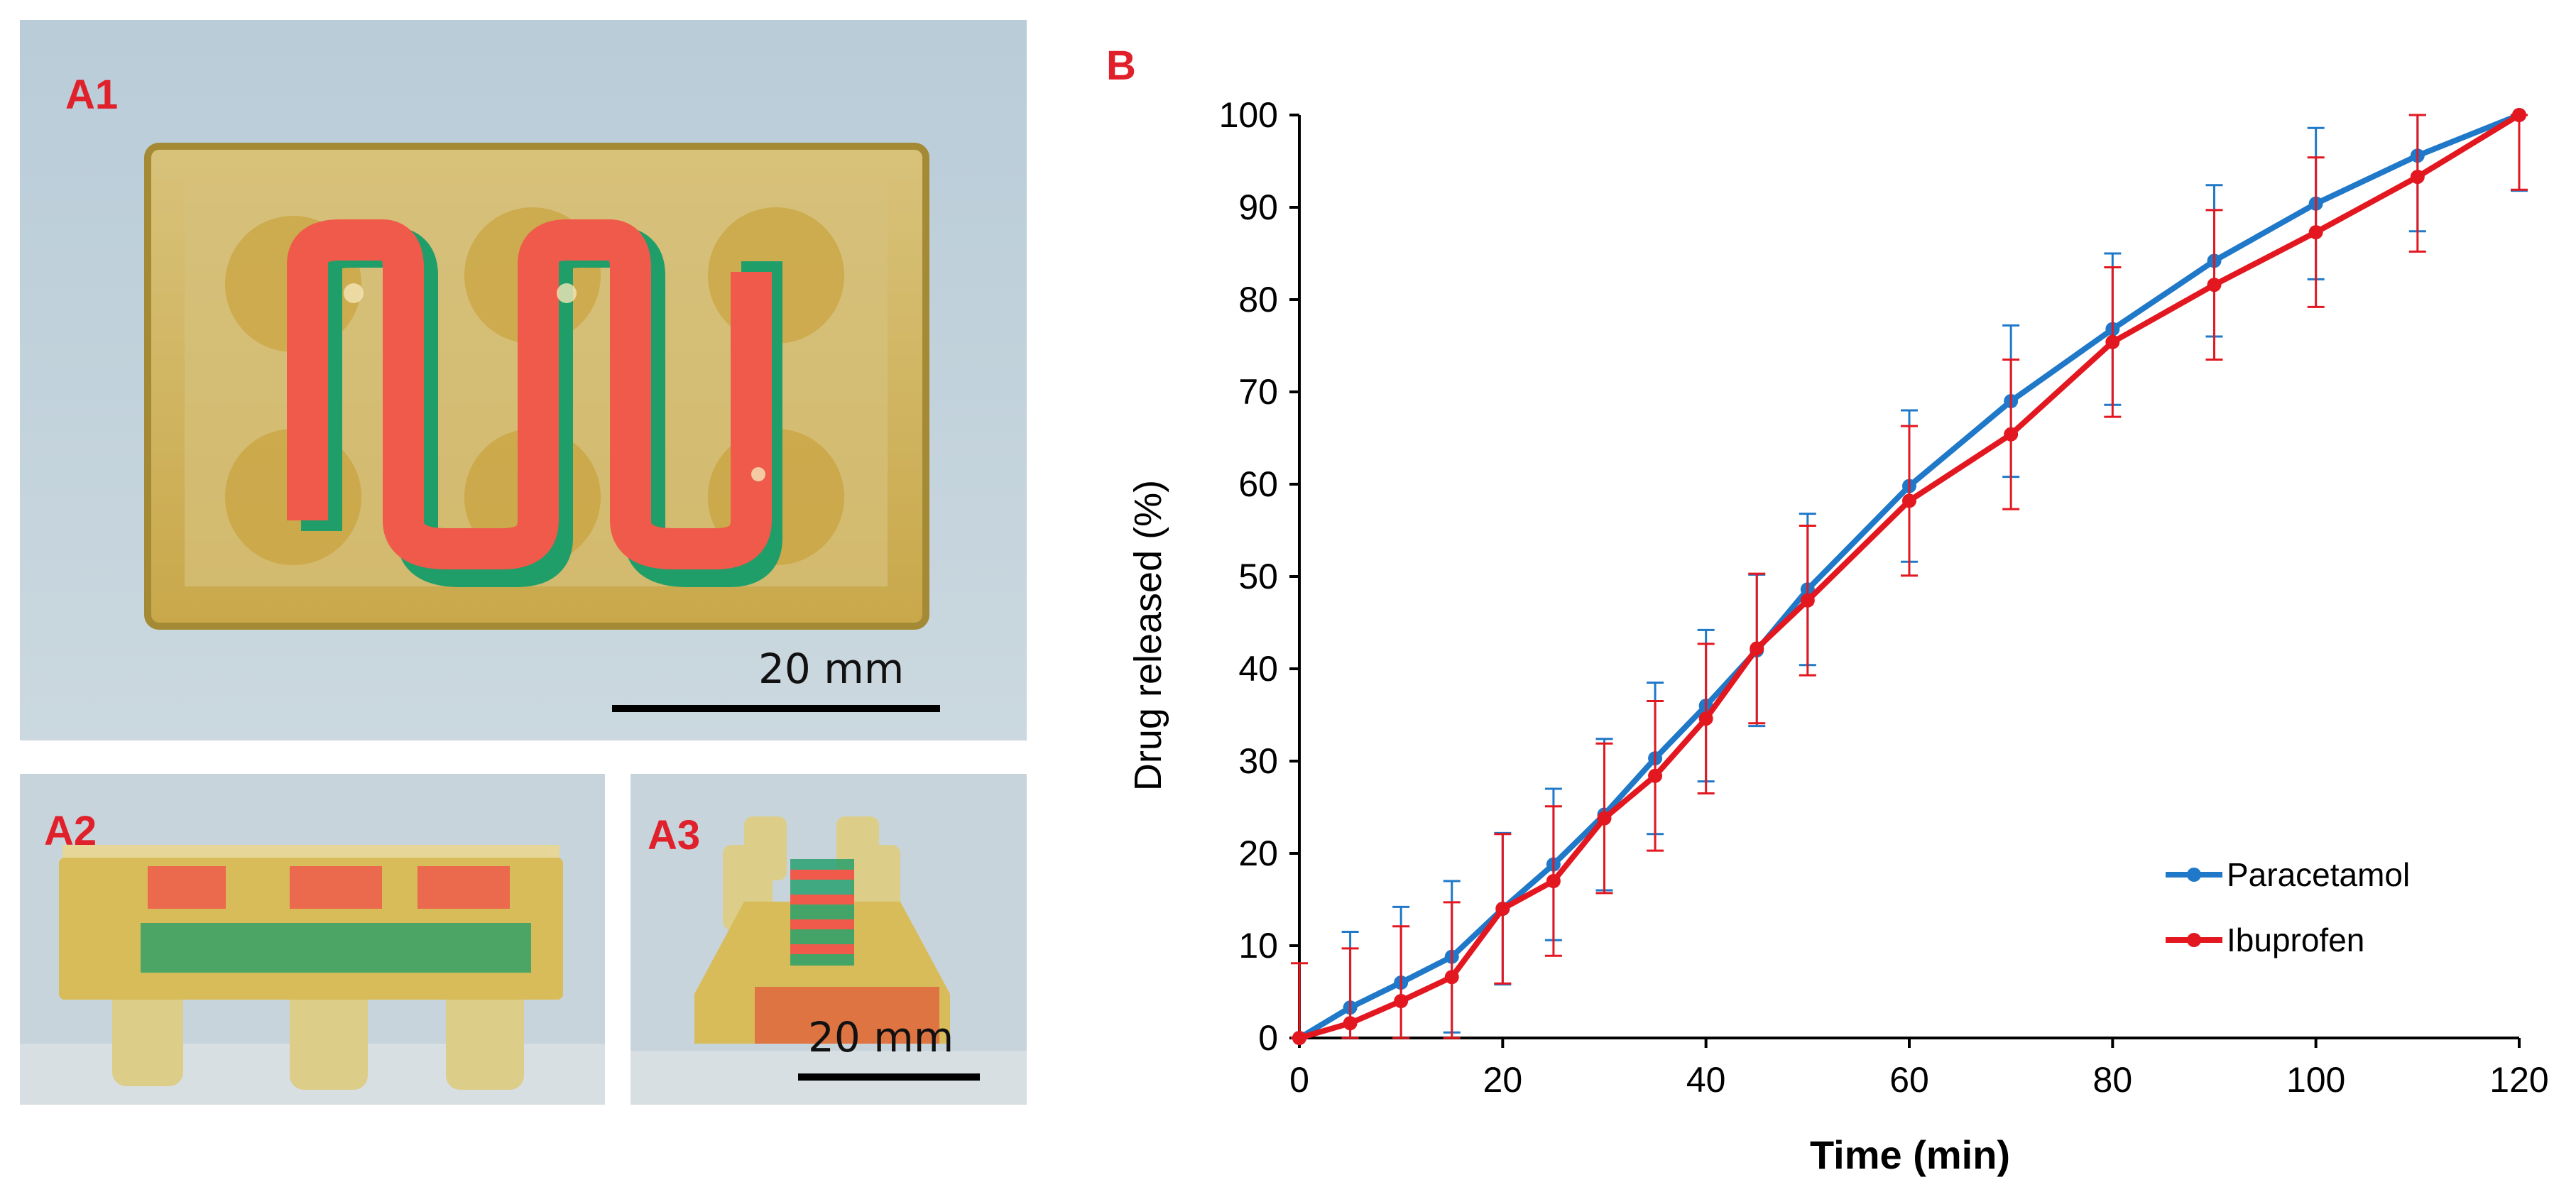 The height and width of the screenshot is (1197, 2576). I want to click on y-tick-label: 60, so click(1258, 484).